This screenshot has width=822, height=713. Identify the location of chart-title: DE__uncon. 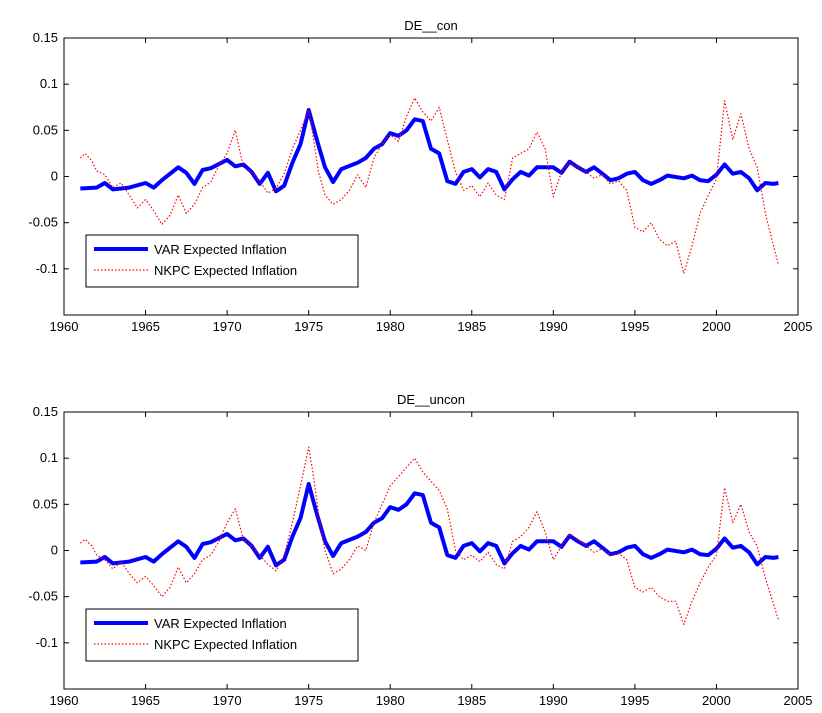
(431, 399).